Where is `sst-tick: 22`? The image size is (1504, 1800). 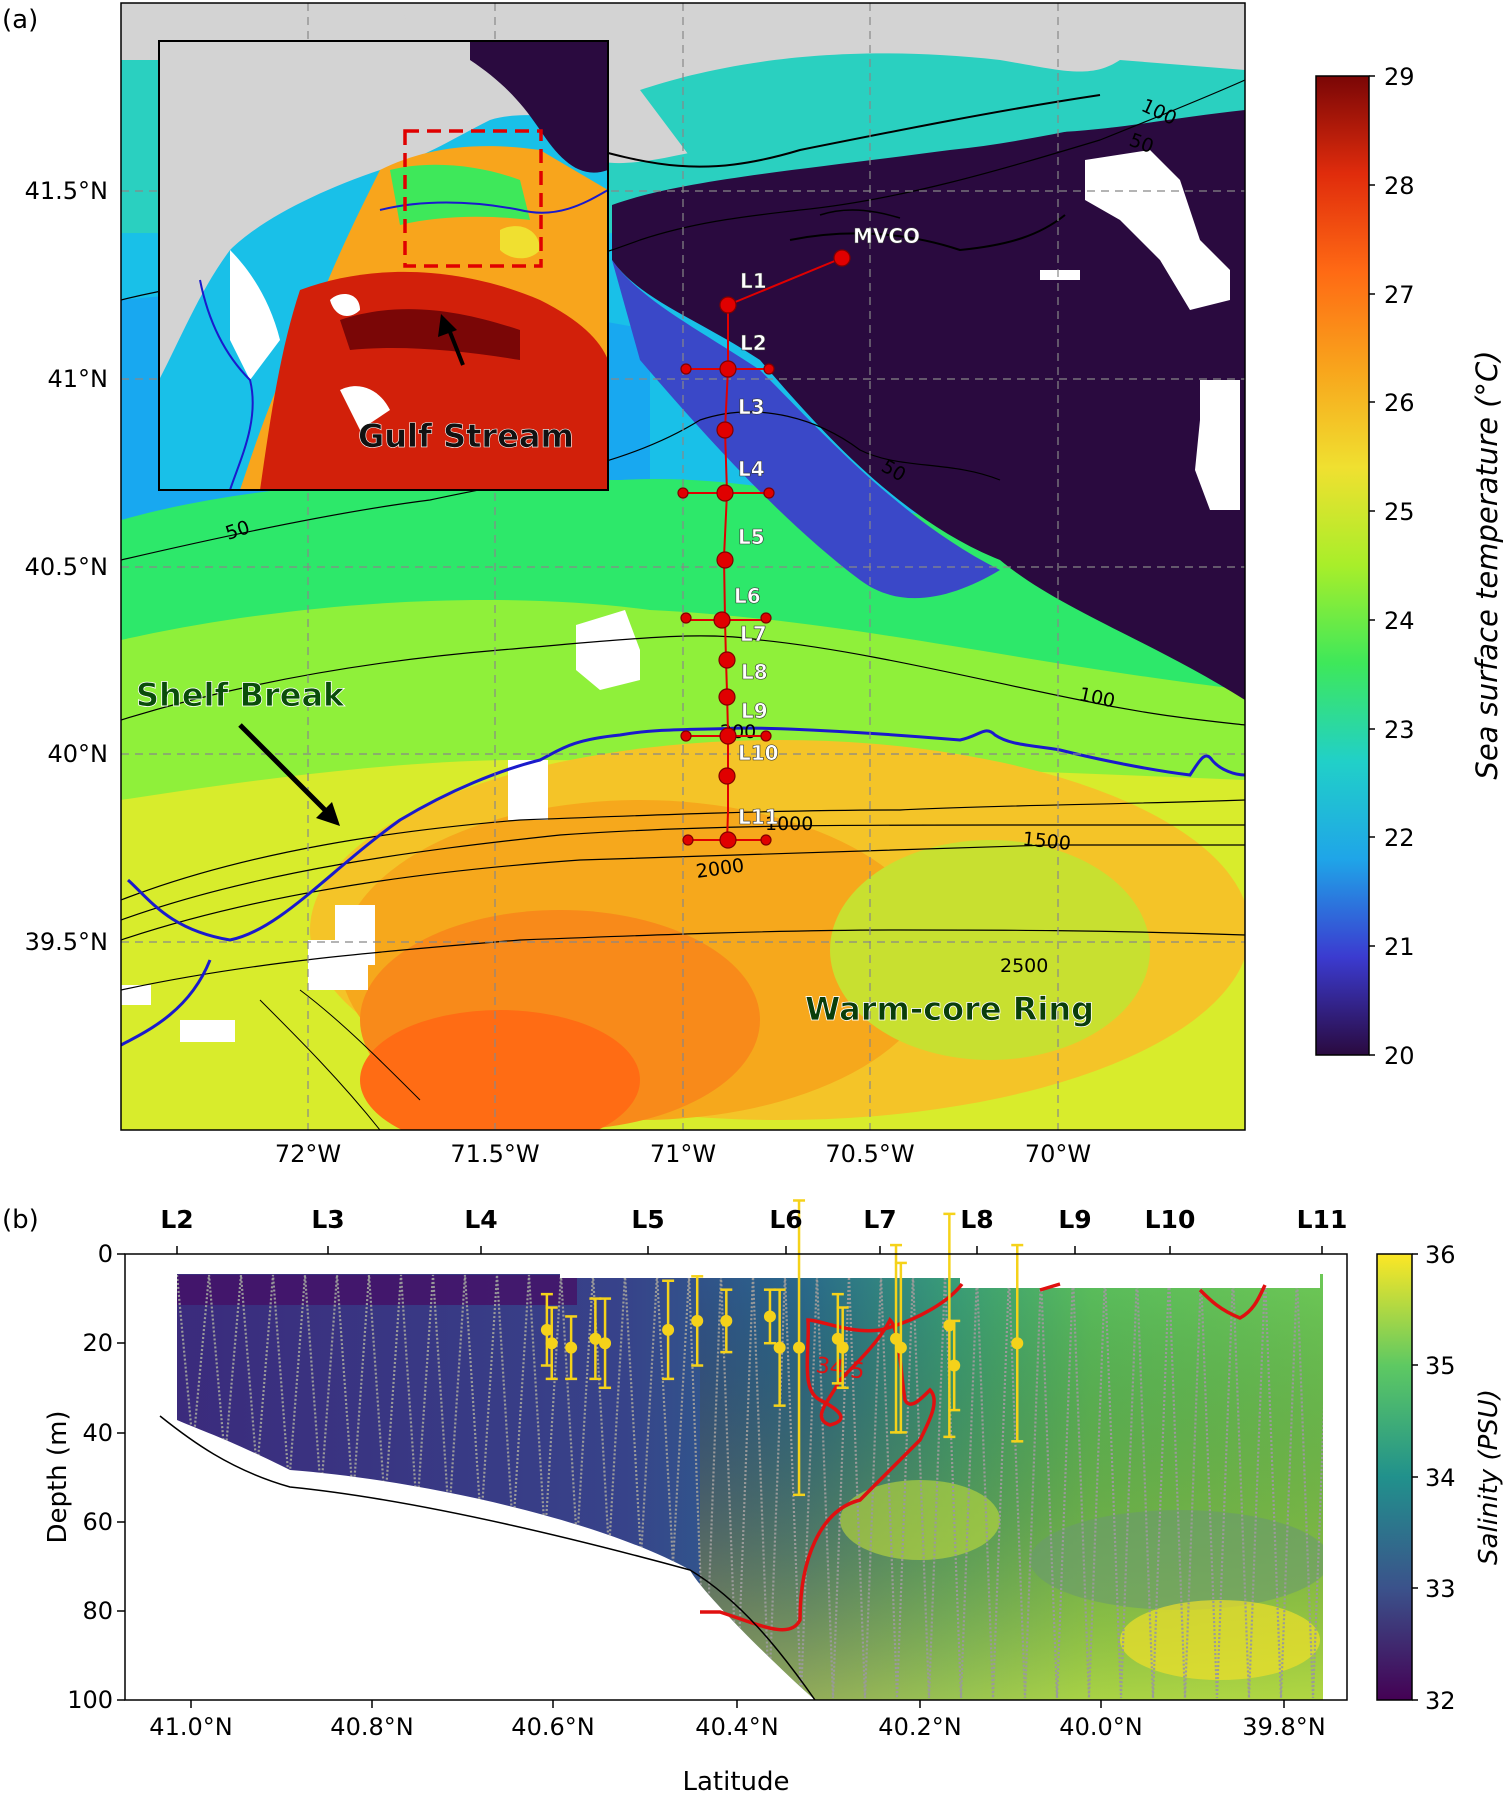
sst-tick: 22 is located at coordinates (1399, 838).